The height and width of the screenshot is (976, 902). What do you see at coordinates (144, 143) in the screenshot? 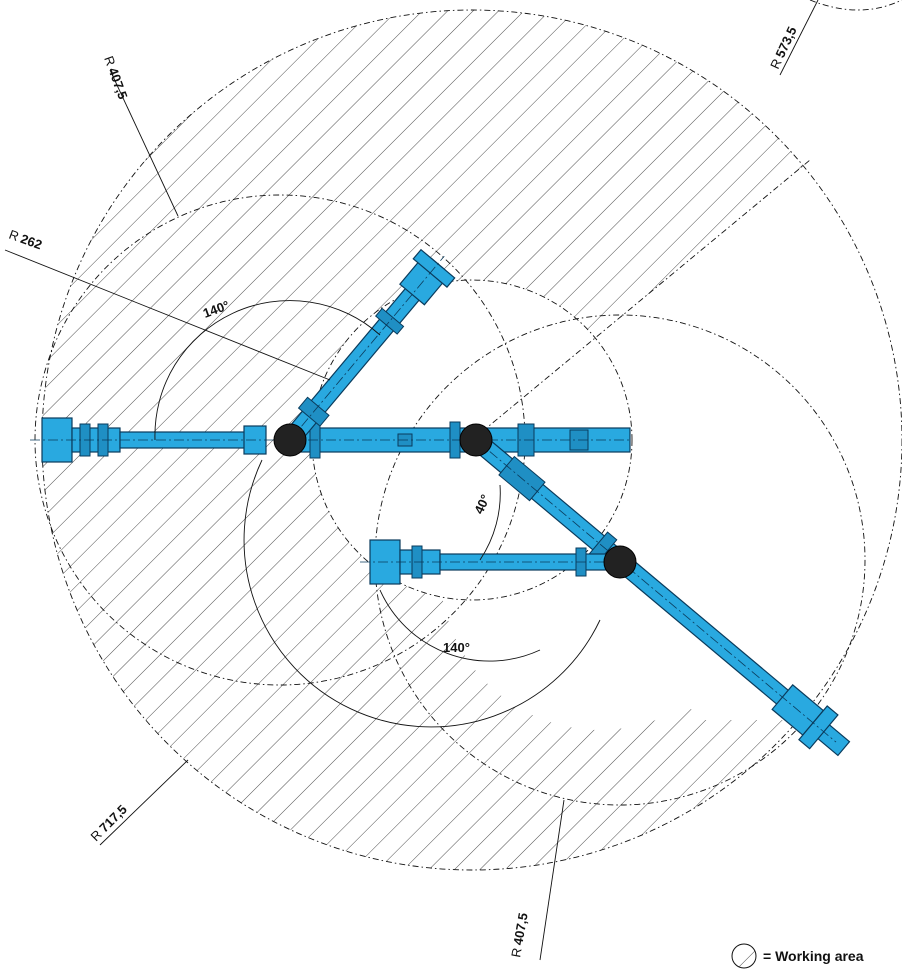
I see `leader-r407-top` at bounding box center [144, 143].